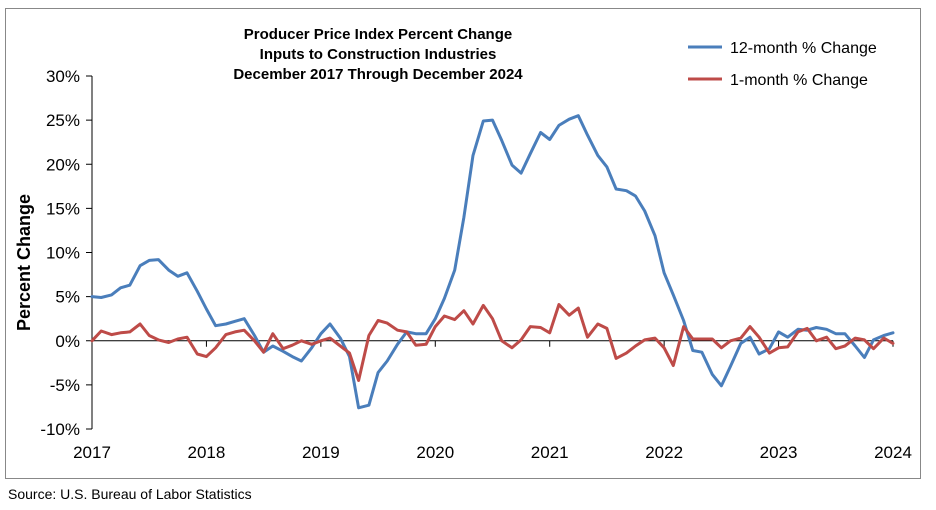 The height and width of the screenshot is (510, 936). Describe the element at coordinates (60, 429) in the screenshot. I see `y-tick-label: -10%` at that location.